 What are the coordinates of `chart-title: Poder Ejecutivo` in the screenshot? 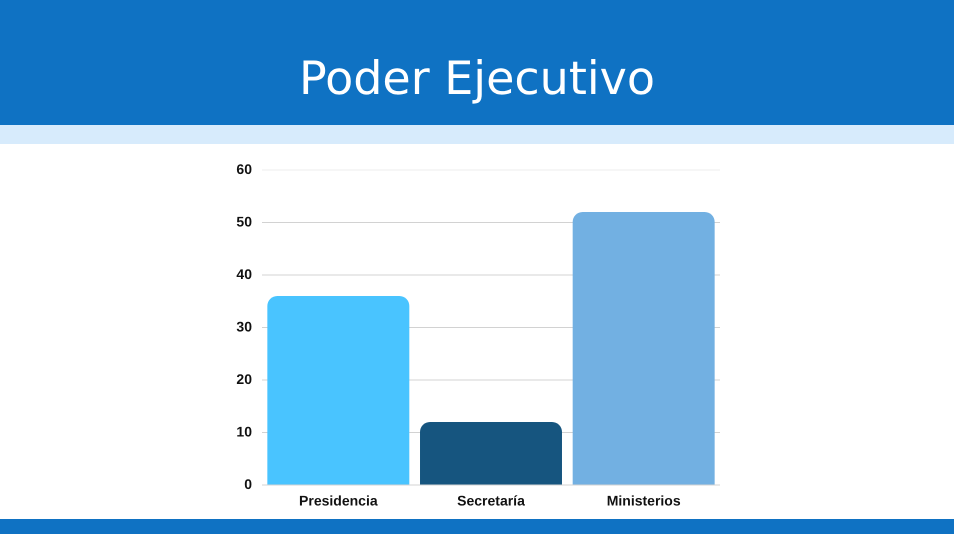 It's located at (477, 78).